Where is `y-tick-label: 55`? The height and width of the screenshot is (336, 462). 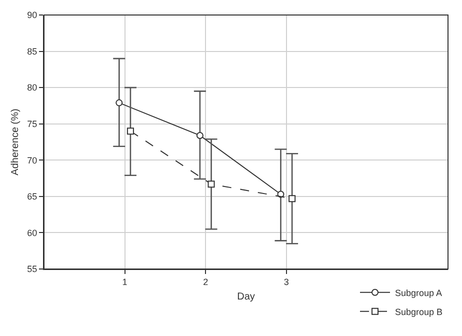
y-tick-label: 55 is located at coordinates (32, 269).